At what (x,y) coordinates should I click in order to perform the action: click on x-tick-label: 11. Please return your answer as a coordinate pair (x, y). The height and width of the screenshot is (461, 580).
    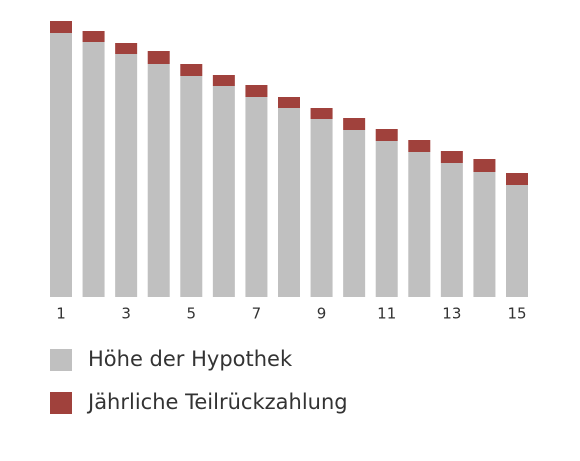
    Looking at the image, I should click on (386, 314).